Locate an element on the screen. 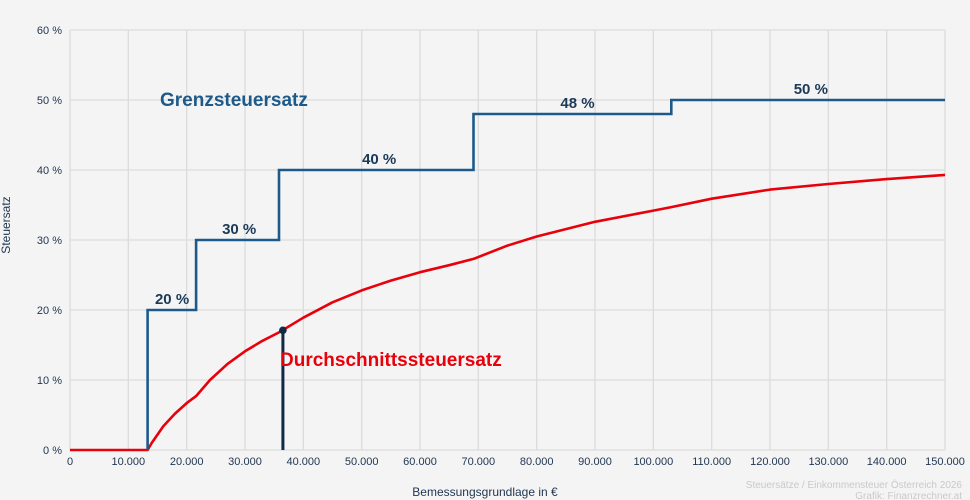 This screenshot has width=970, height=500. x-tick-label: 130.000 is located at coordinates (828, 462).